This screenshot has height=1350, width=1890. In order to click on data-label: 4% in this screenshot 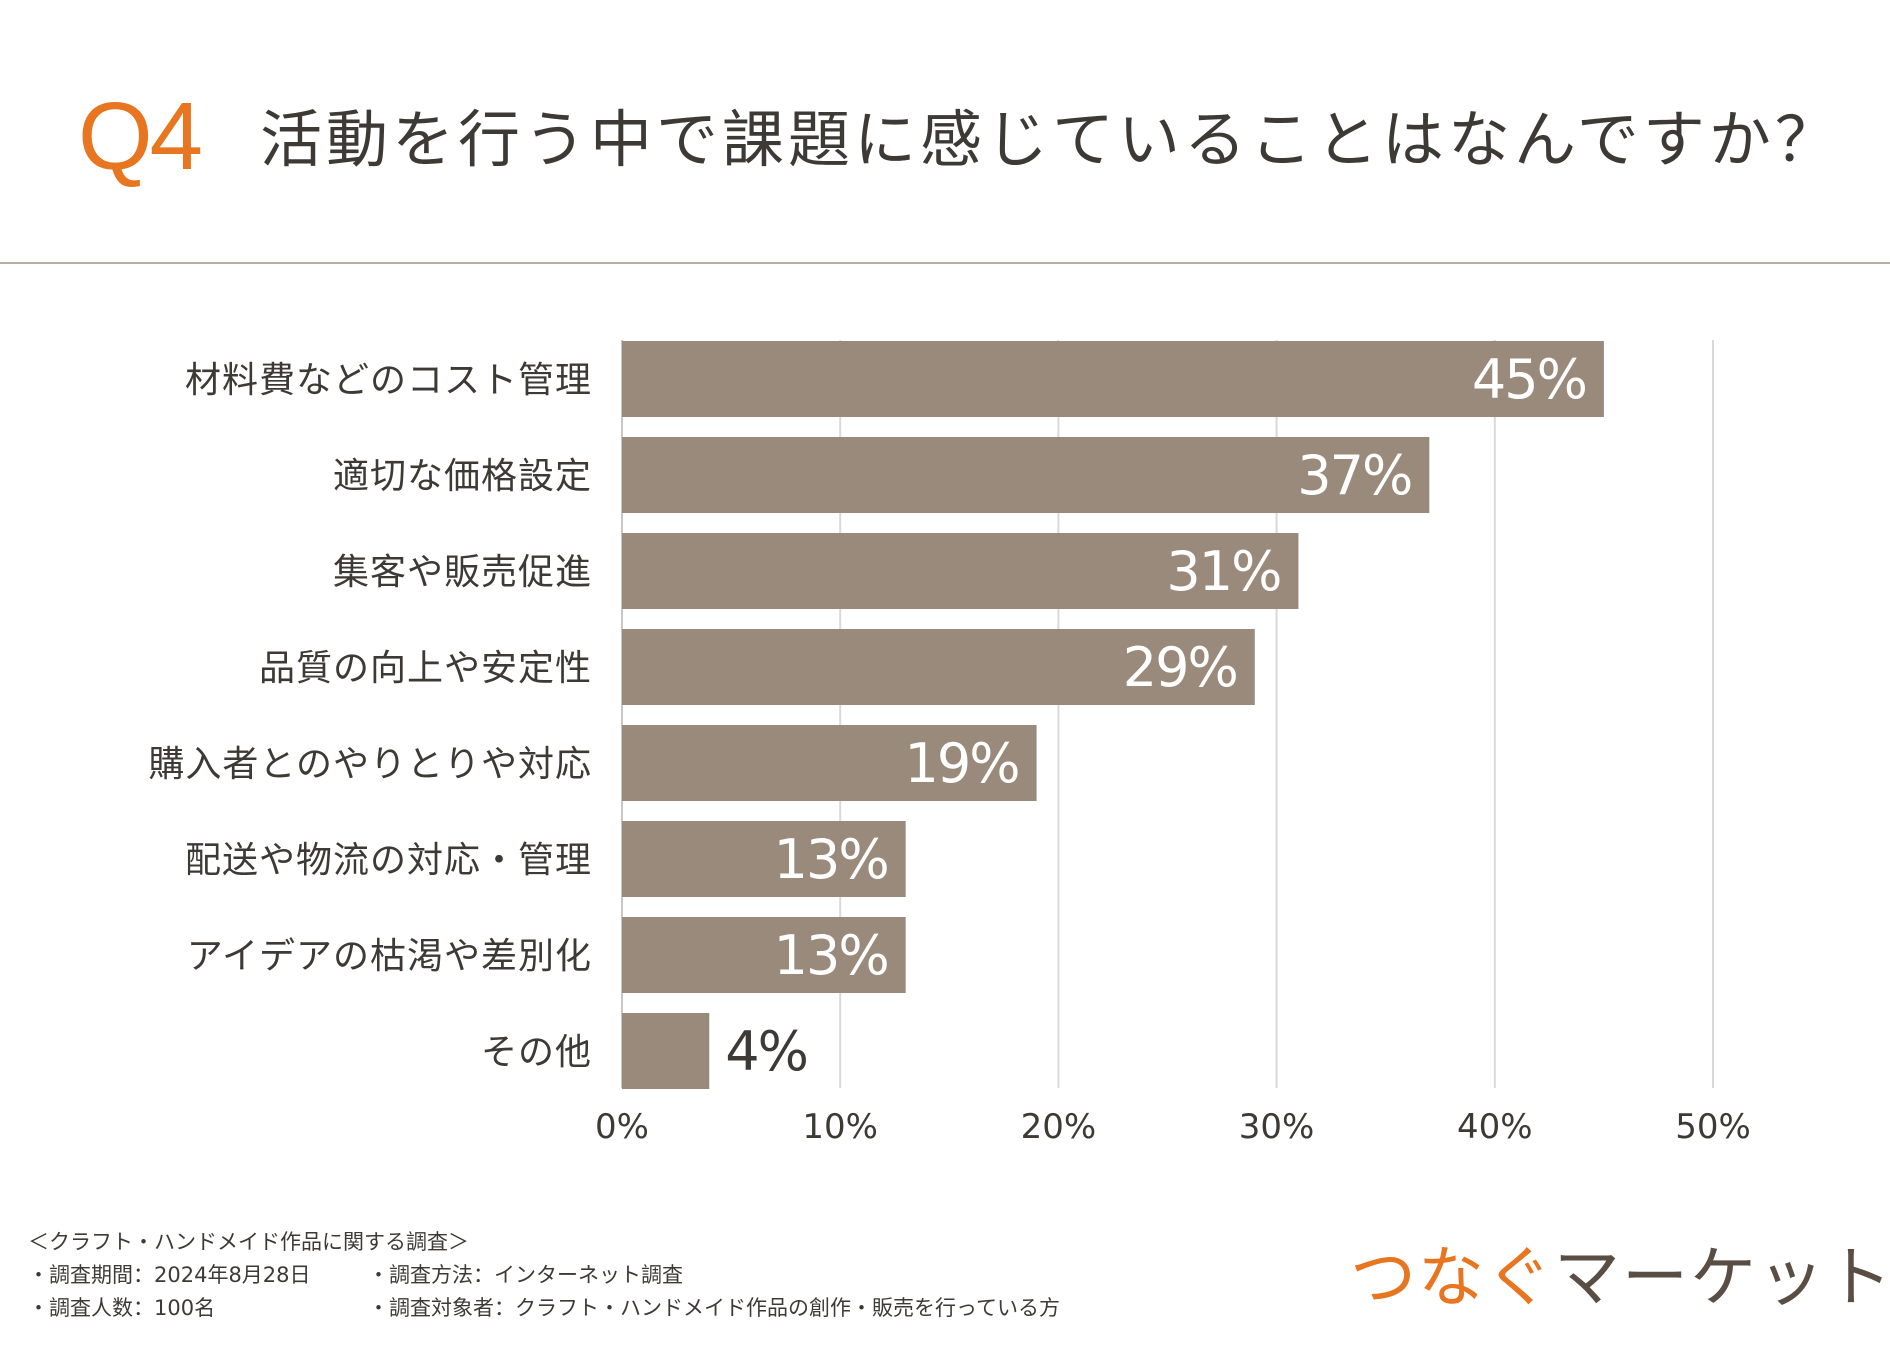, I will do `click(766, 1051)`.